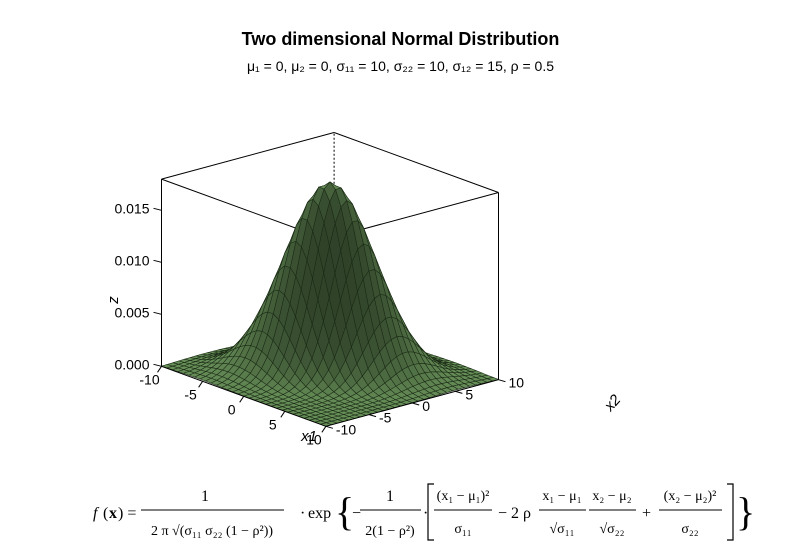  I want to click on z-tick-label: 0.000, so click(131, 364).